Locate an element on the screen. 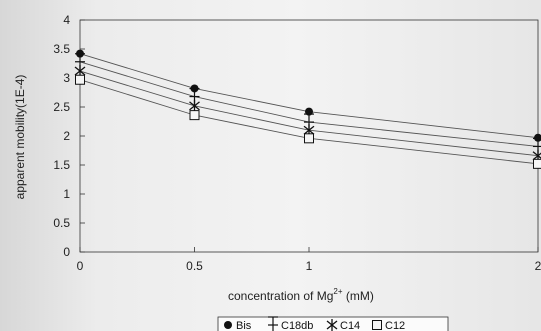  x-tick-label: 2 is located at coordinates (538, 266).